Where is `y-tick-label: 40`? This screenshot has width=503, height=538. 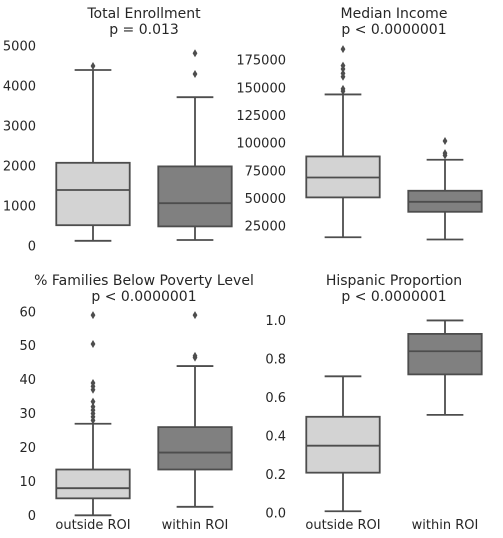
y-tick-label: 40 is located at coordinates (27, 380).